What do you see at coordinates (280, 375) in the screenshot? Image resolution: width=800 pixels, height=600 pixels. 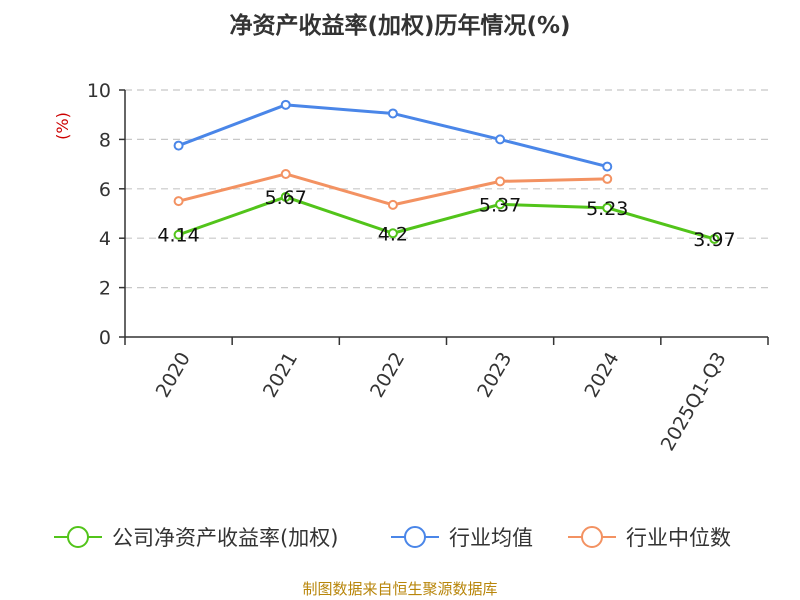 I see `x-tick-label: 2021` at bounding box center [280, 375].